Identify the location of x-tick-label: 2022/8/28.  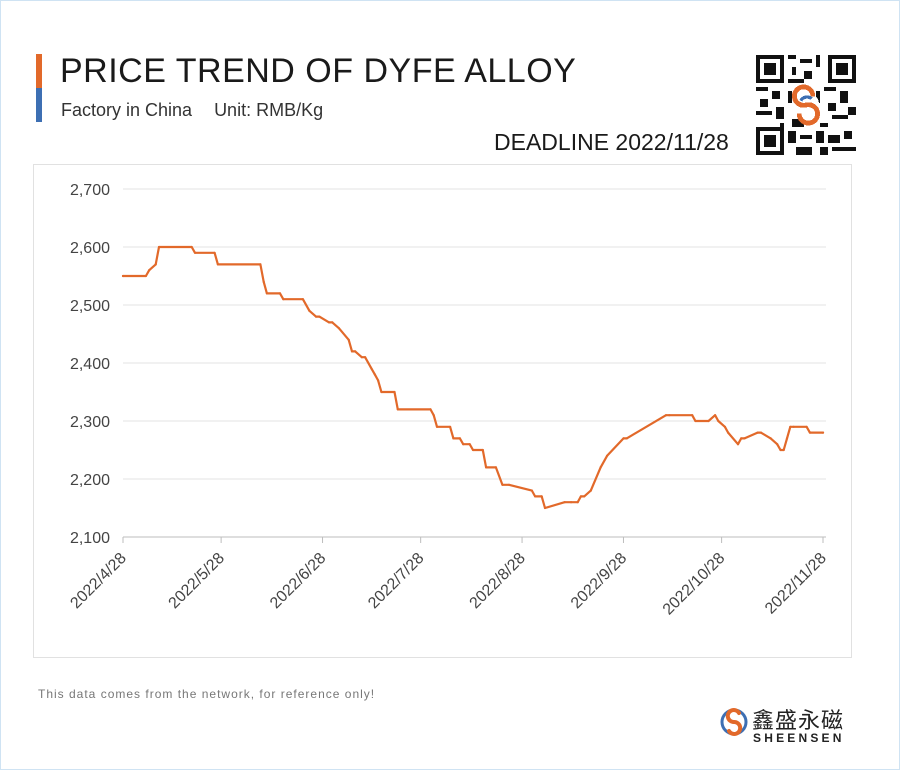
(498, 581).